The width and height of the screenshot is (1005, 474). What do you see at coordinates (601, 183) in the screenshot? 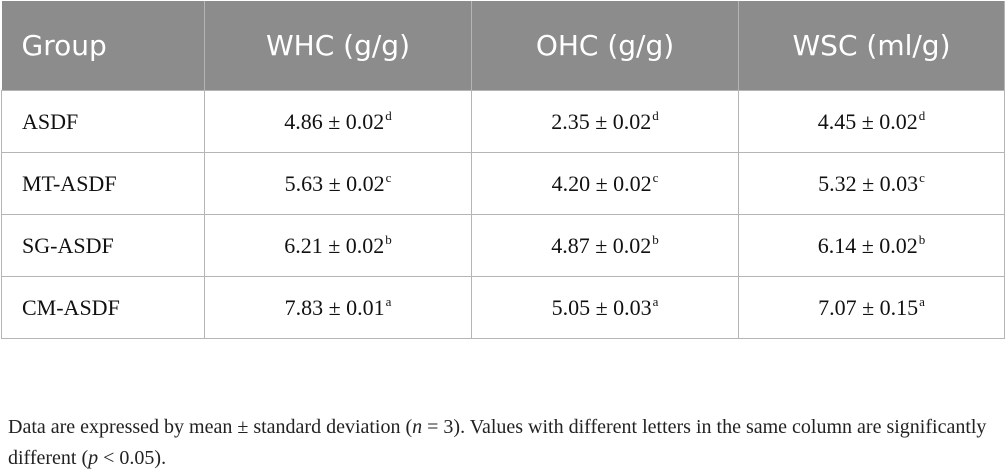
I see `cell-value: 4.20 ± 0.02` at bounding box center [601, 183].